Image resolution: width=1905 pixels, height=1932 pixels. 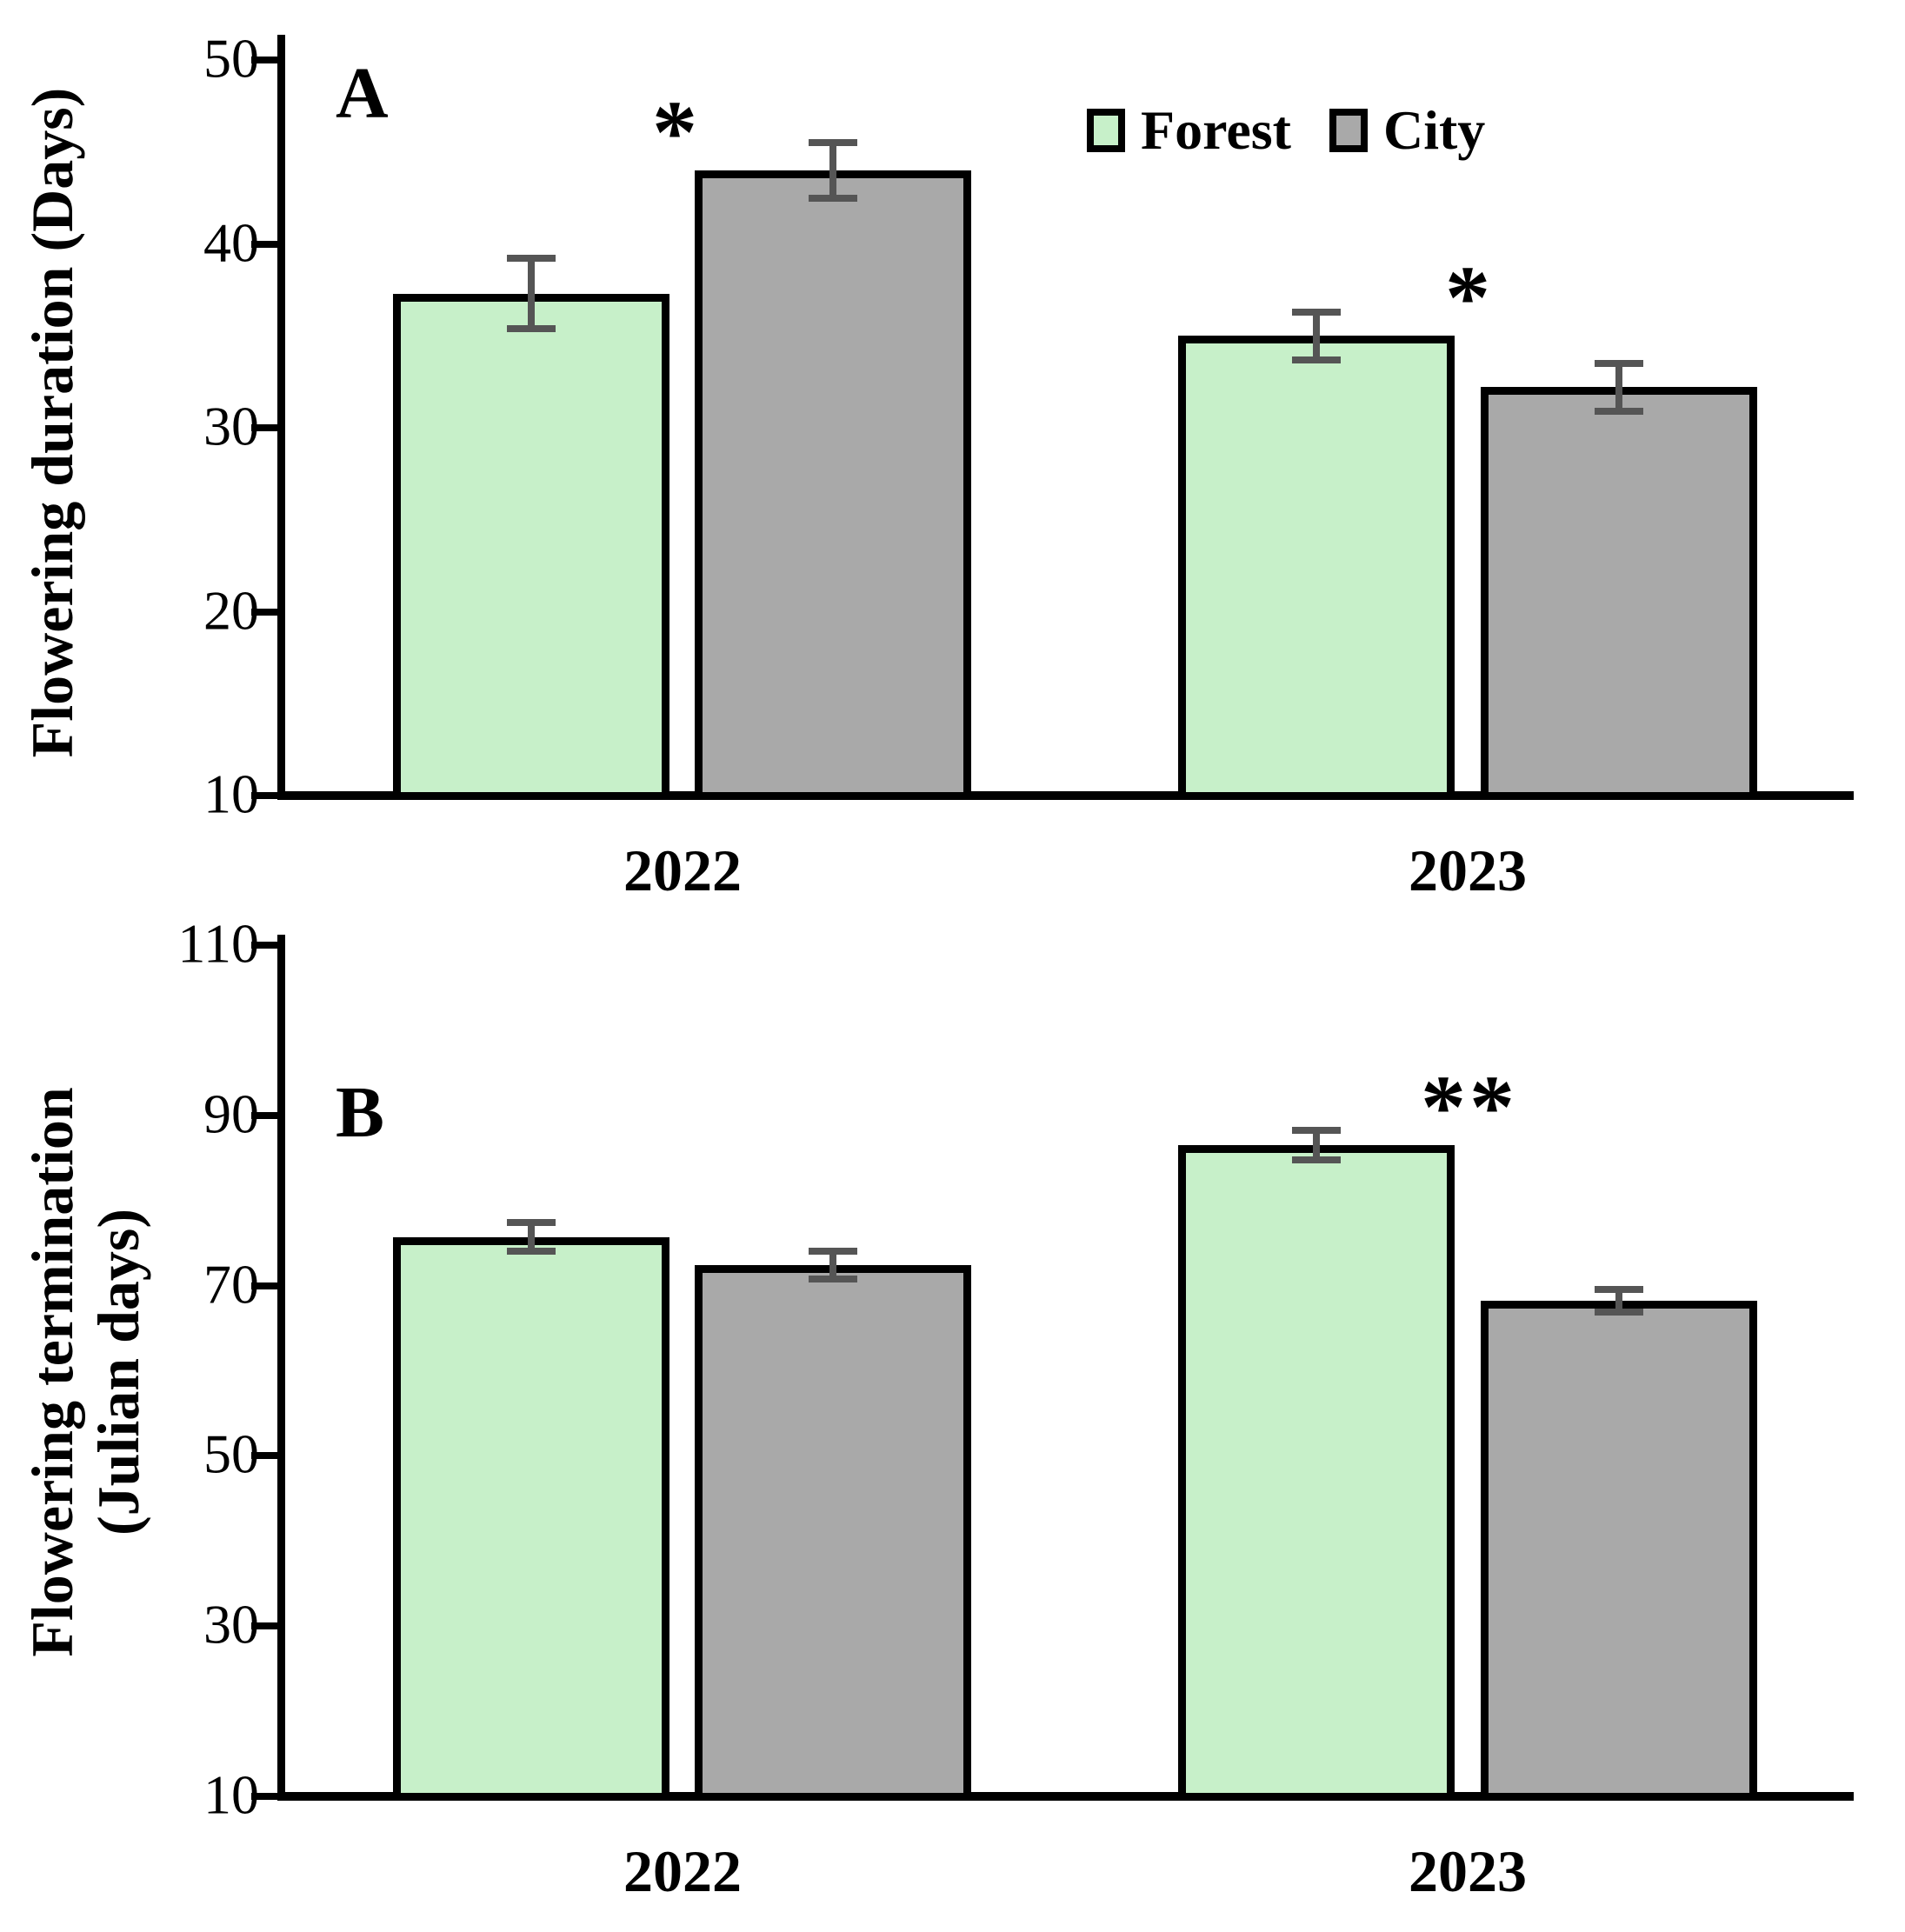 What do you see at coordinates (51, 422) in the screenshot?
I see `panel-a-y-axis-title: Flowering duration (Days)` at bounding box center [51, 422].